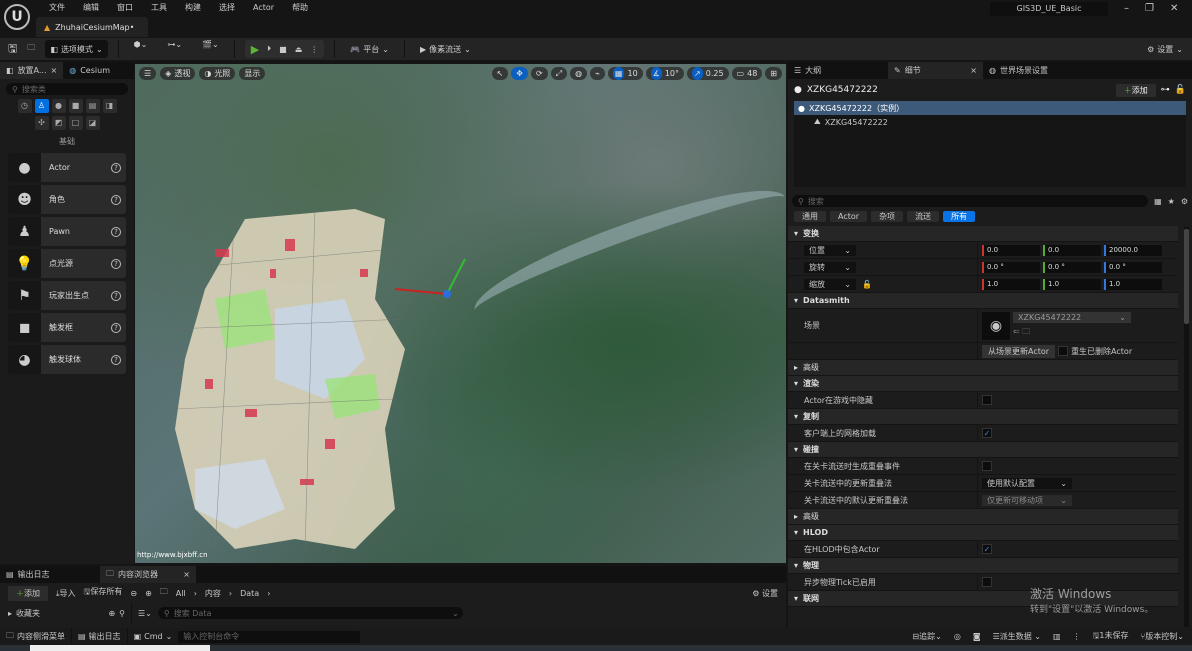 This screenshot has width=1192, height=651. What do you see at coordinates (134, 593) in the screenshot?
I see `back-icon: ⊖` at bounding box center [134, 593].